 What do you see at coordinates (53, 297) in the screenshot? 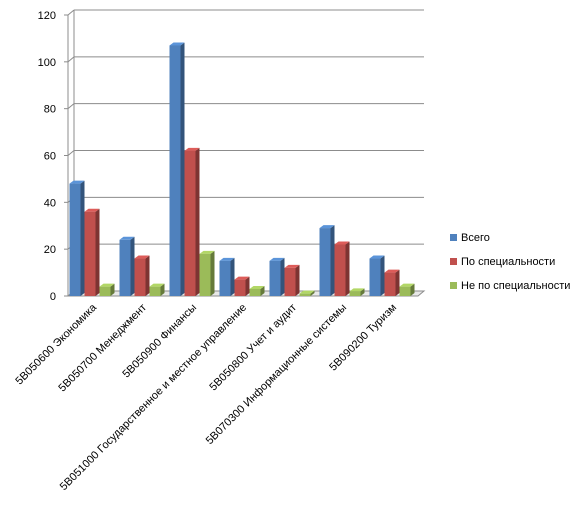
I see `y-tick-label: 0` at bounding box center [53, 297].